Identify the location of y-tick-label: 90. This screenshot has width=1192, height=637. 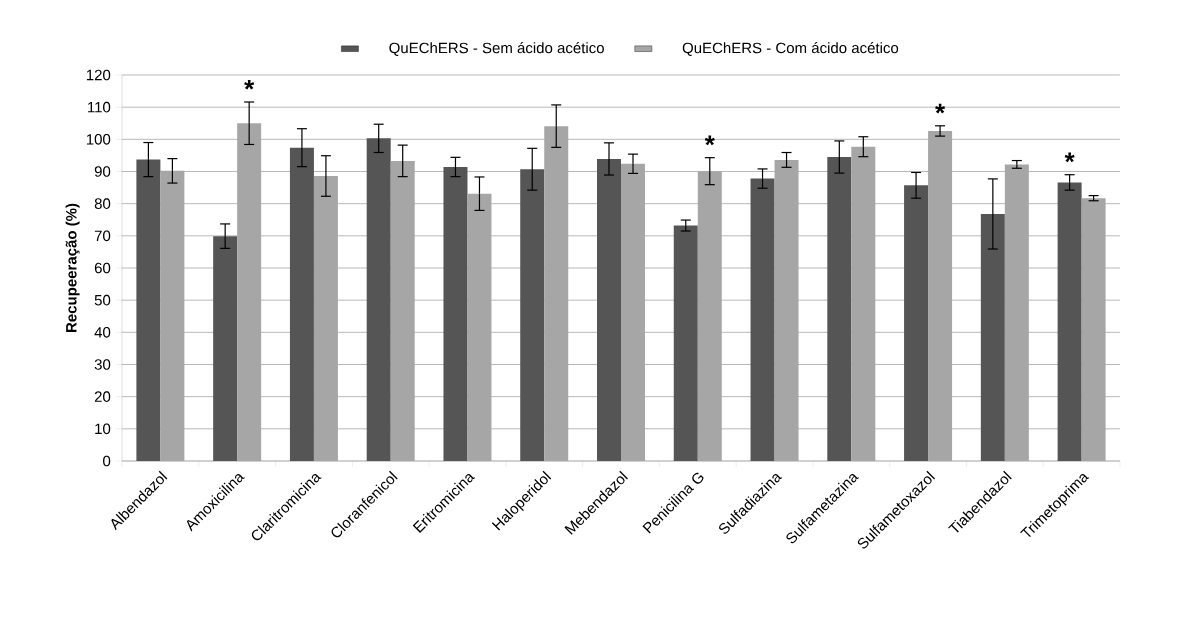
(102, 171).